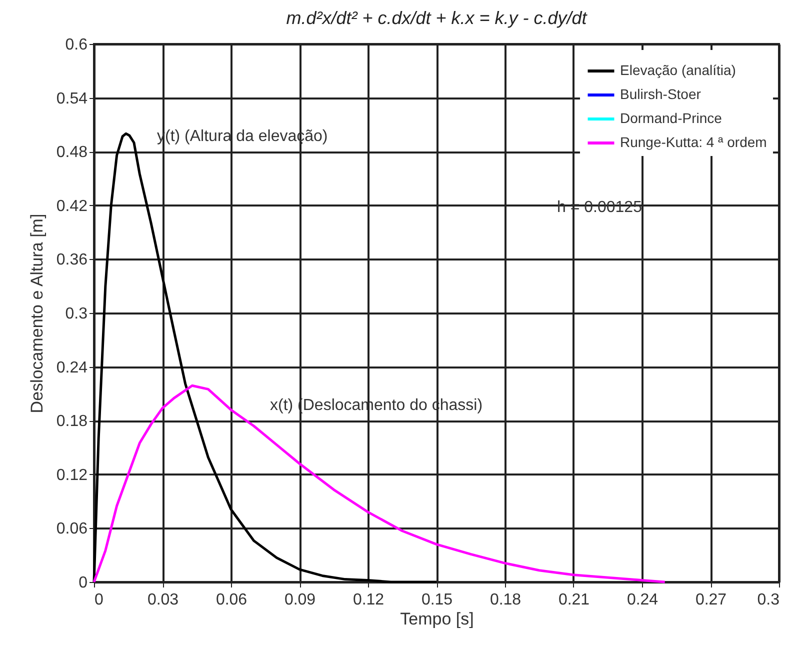  What do you see at coordinates (437, 600) in the screenshot?
I see `x-tick-label: 0.15` at bounding box center [437, 600].